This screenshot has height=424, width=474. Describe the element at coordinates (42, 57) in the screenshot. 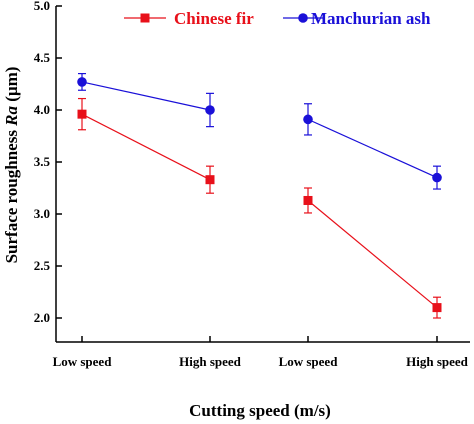

I see `y-tick-label: 4.5` at that location.